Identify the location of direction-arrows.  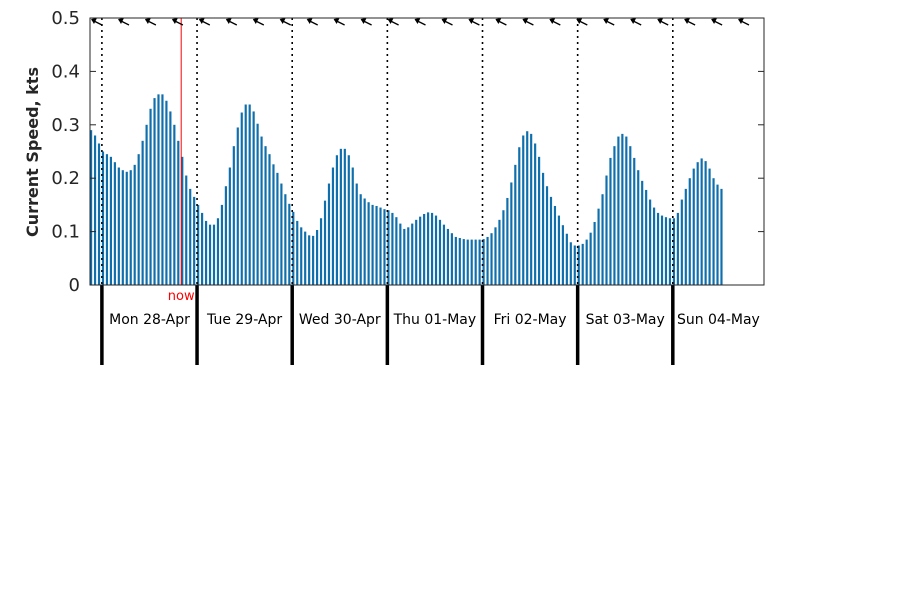
(420, 22).